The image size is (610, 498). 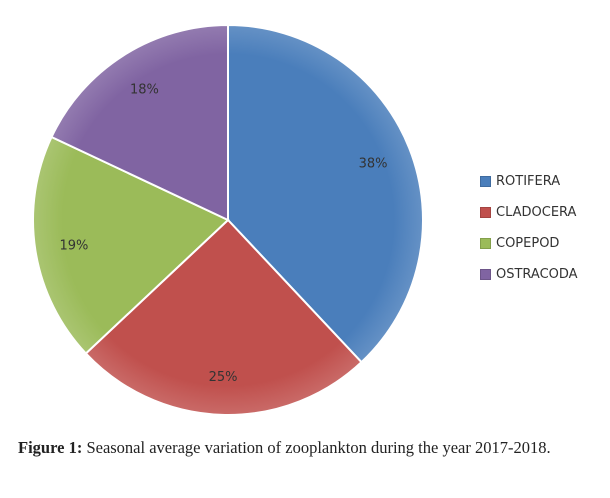 I want to click on data-label: 19%, so click(x=73, y=245).